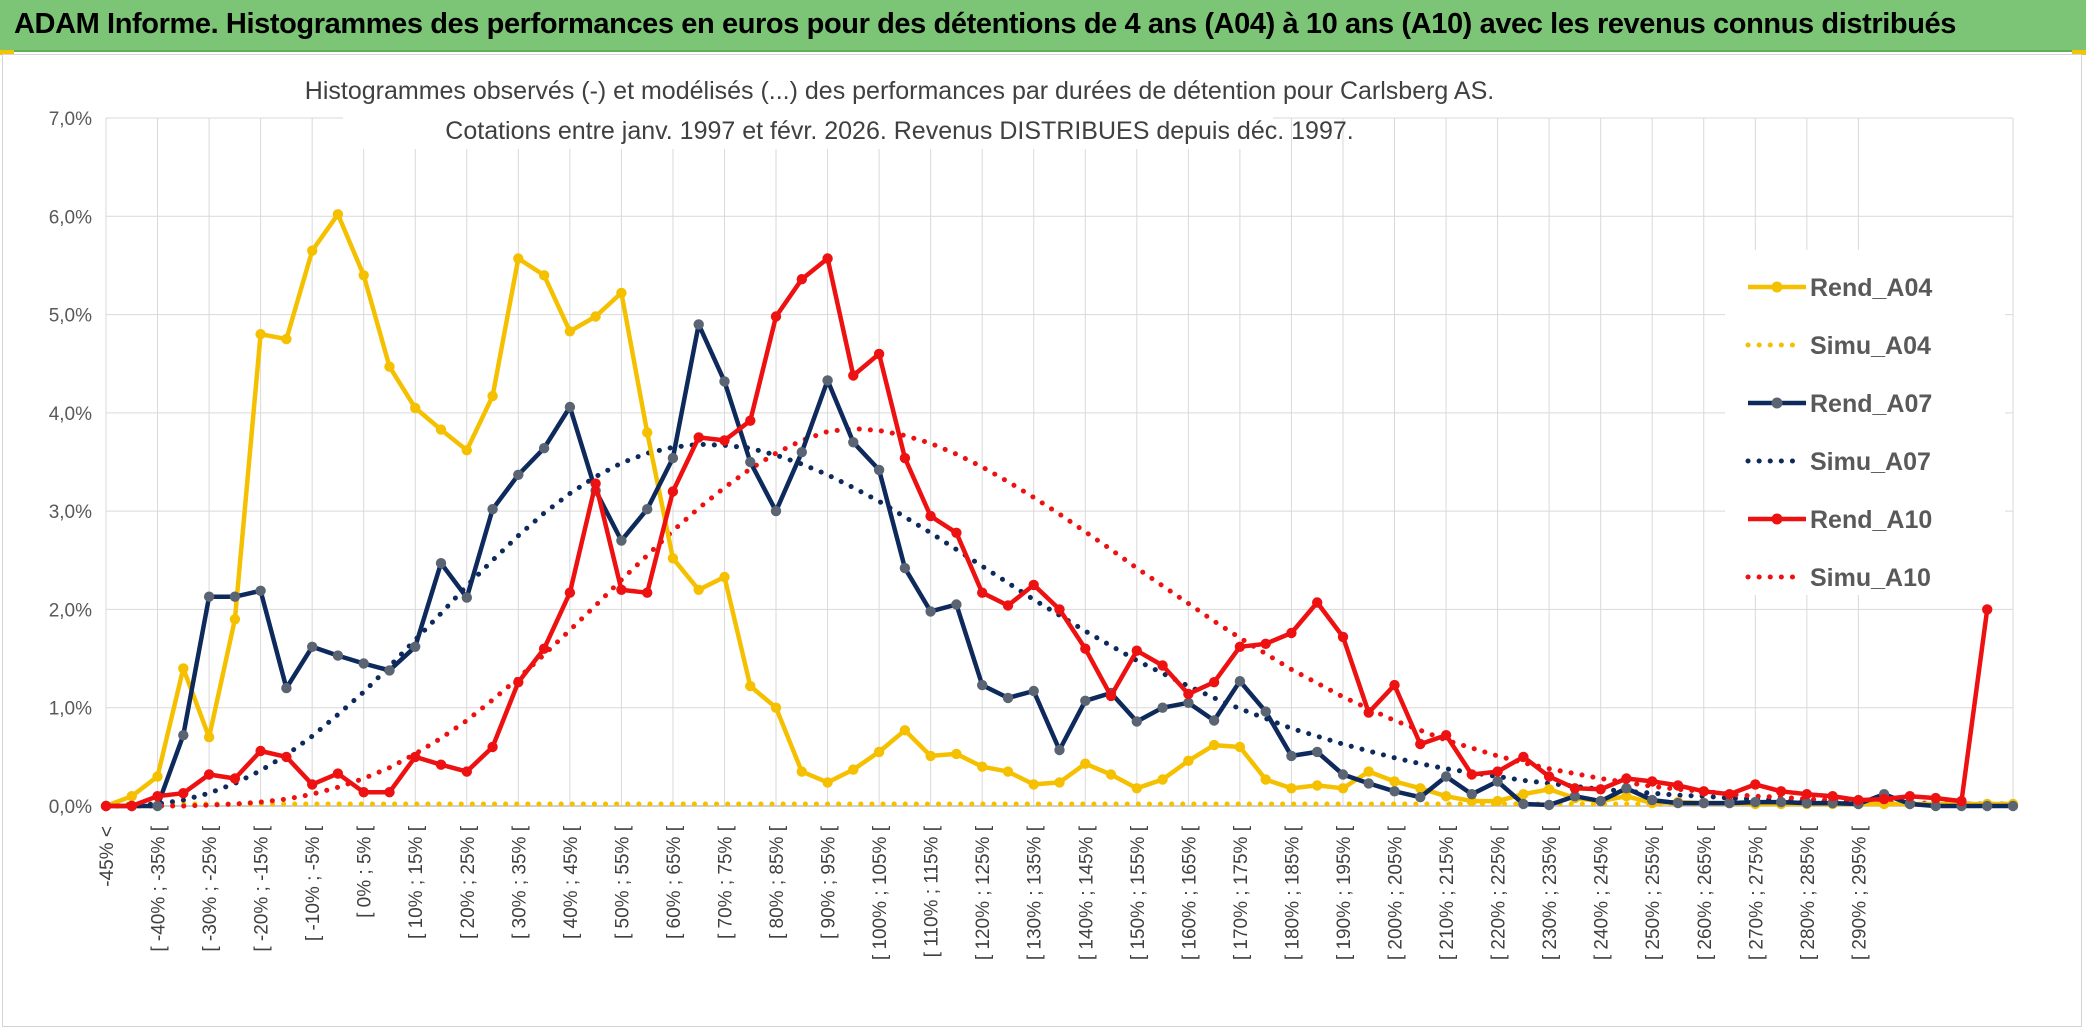 This screenshot has width=2086, height=1031. What do you see at coordinates (1870, 462) in the screenshot?
I see `legend-label-simu-a07: Simu_A07` at bounding box center [1870, 462].